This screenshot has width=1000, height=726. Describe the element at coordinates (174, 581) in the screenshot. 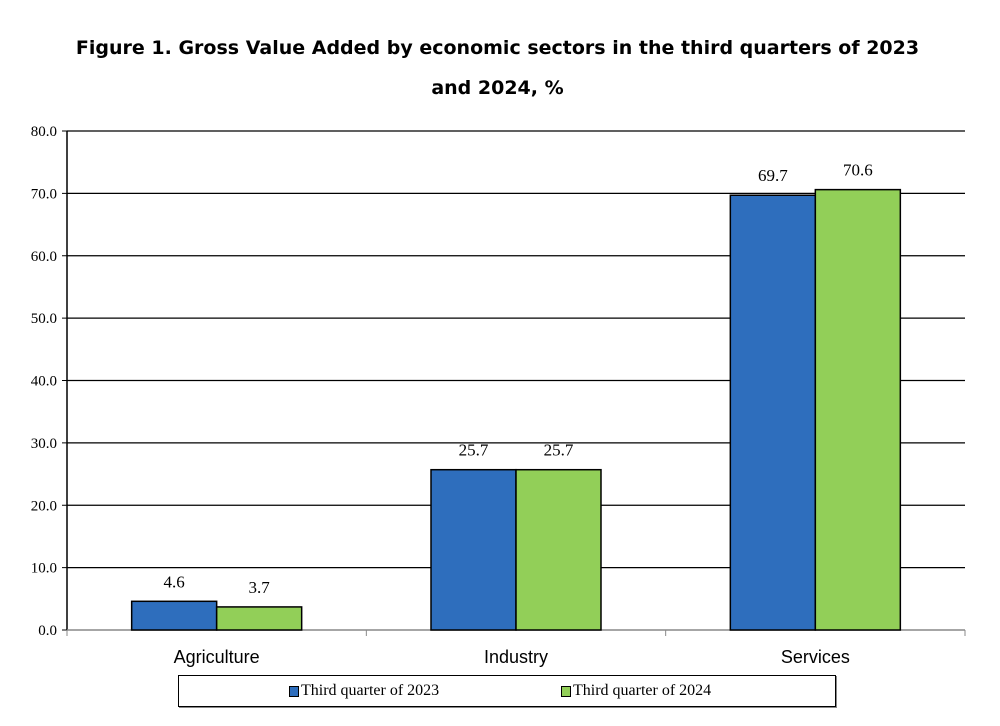

I see `data-label: 4.6` at that location.